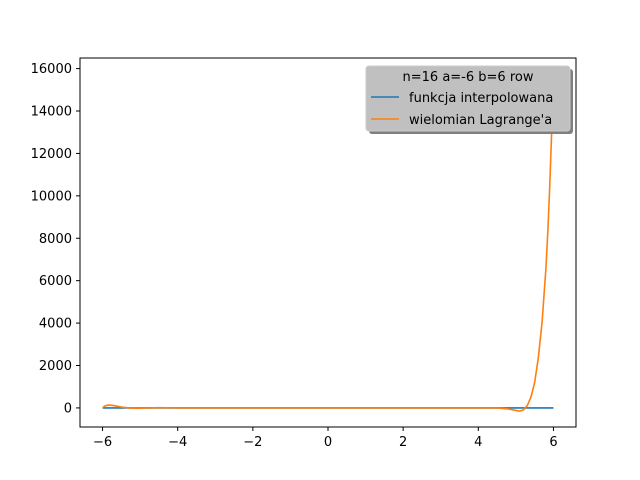 The image size is (640, 480). I want to click on y-tick-label: 10000, so click(51, 196).